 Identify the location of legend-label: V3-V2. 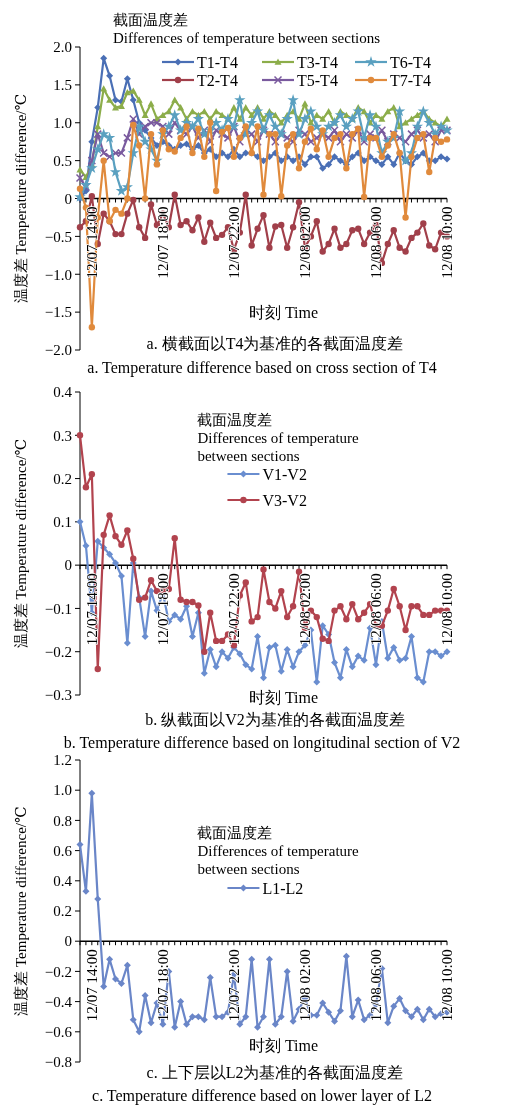
(284, 500).